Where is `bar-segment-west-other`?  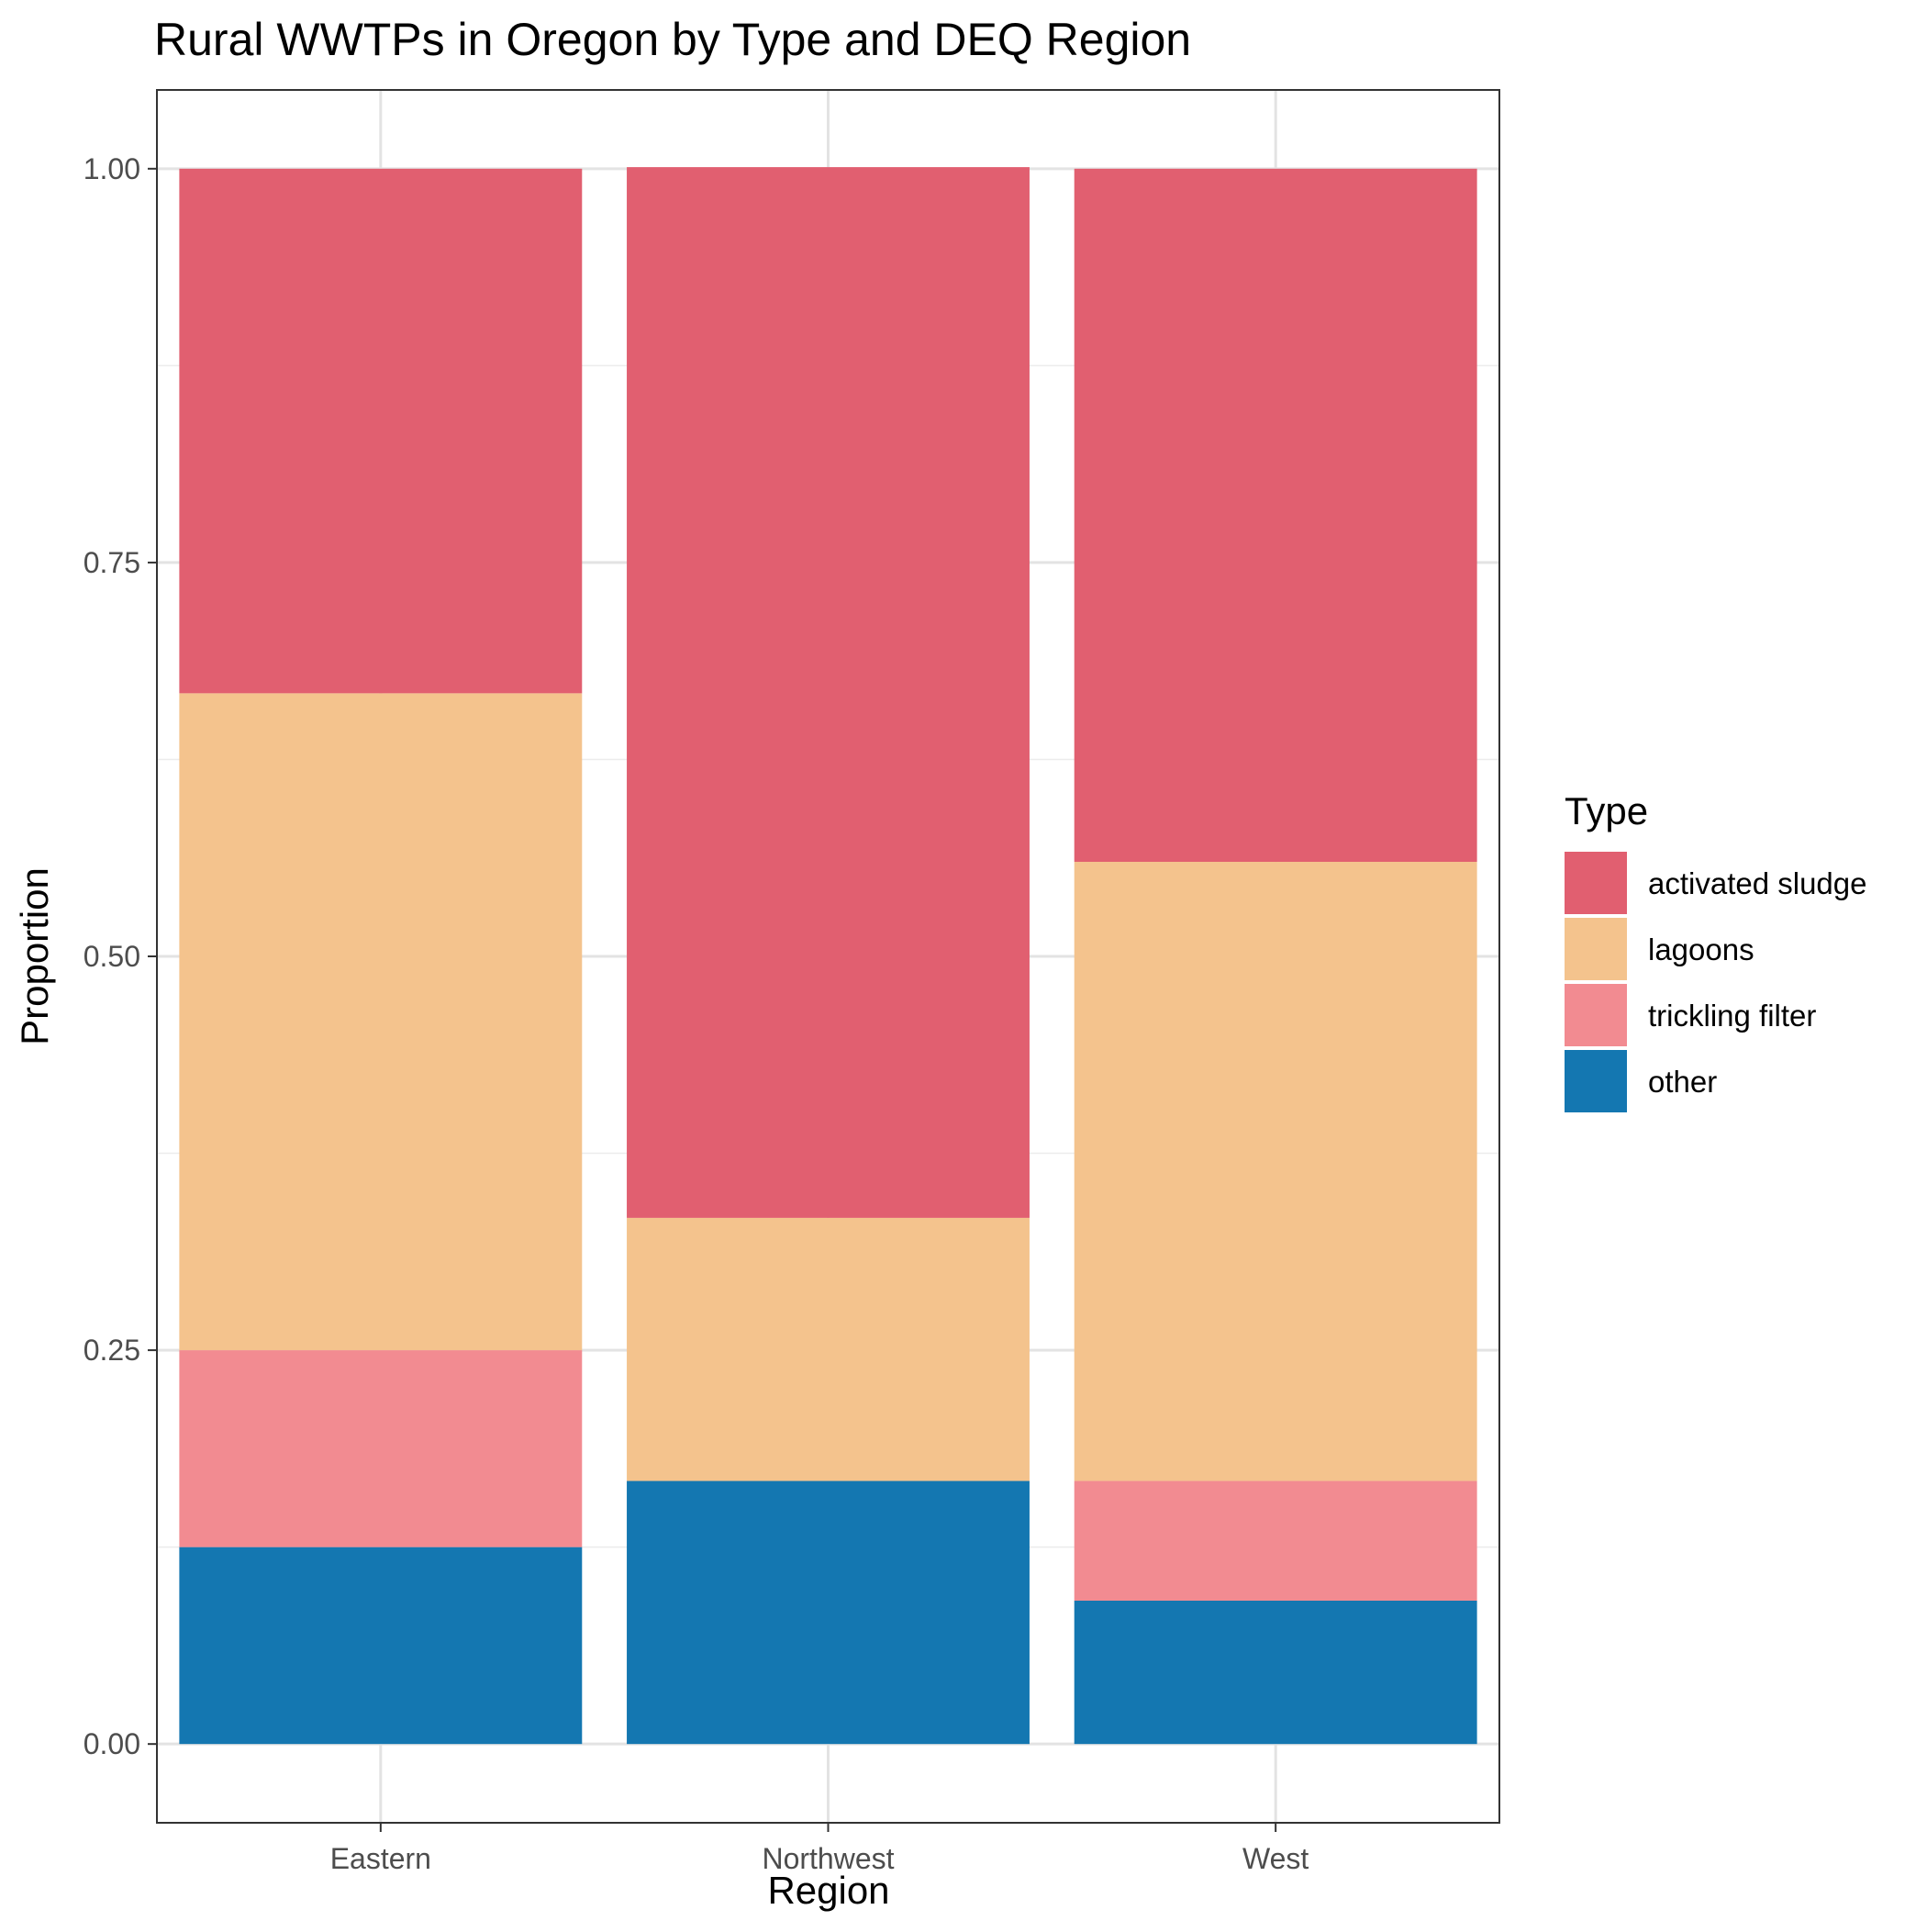 bar-segment-west-other is located at coordinates (1275, 1672).